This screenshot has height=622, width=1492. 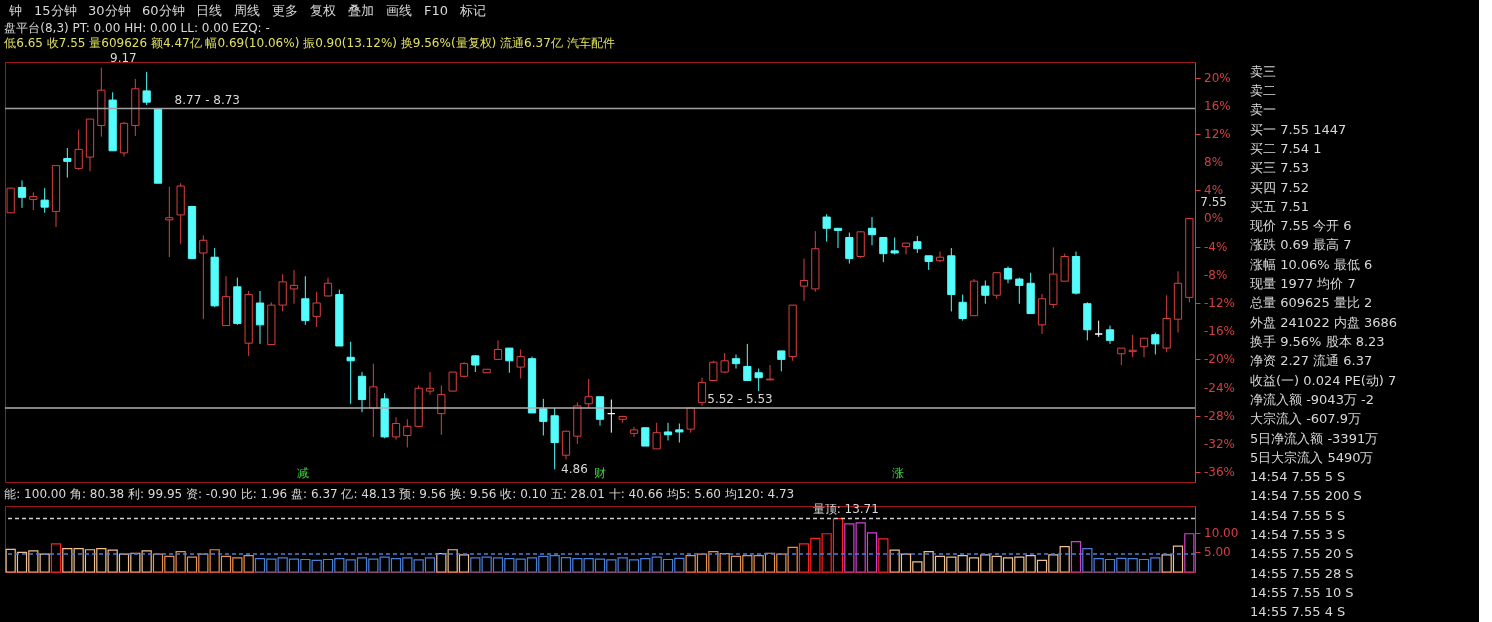 What do you see at coordinates (1213, 202) in the screenshot?
I see `text: 7.55` at bounding box center [1213, 202].